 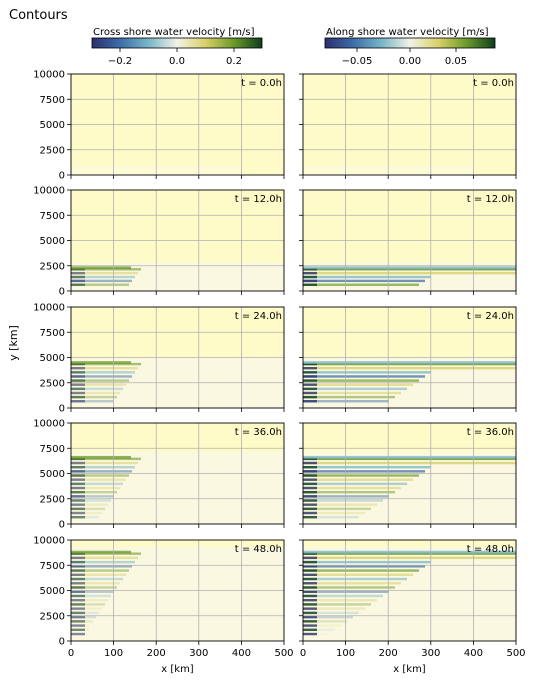 What do you see at coordinates (159, 126) in the screenshot?
I see `panel-cross-row-0: t = 0.0h 0 2500 5000 7500 10000` at bounding box center [159, 126].